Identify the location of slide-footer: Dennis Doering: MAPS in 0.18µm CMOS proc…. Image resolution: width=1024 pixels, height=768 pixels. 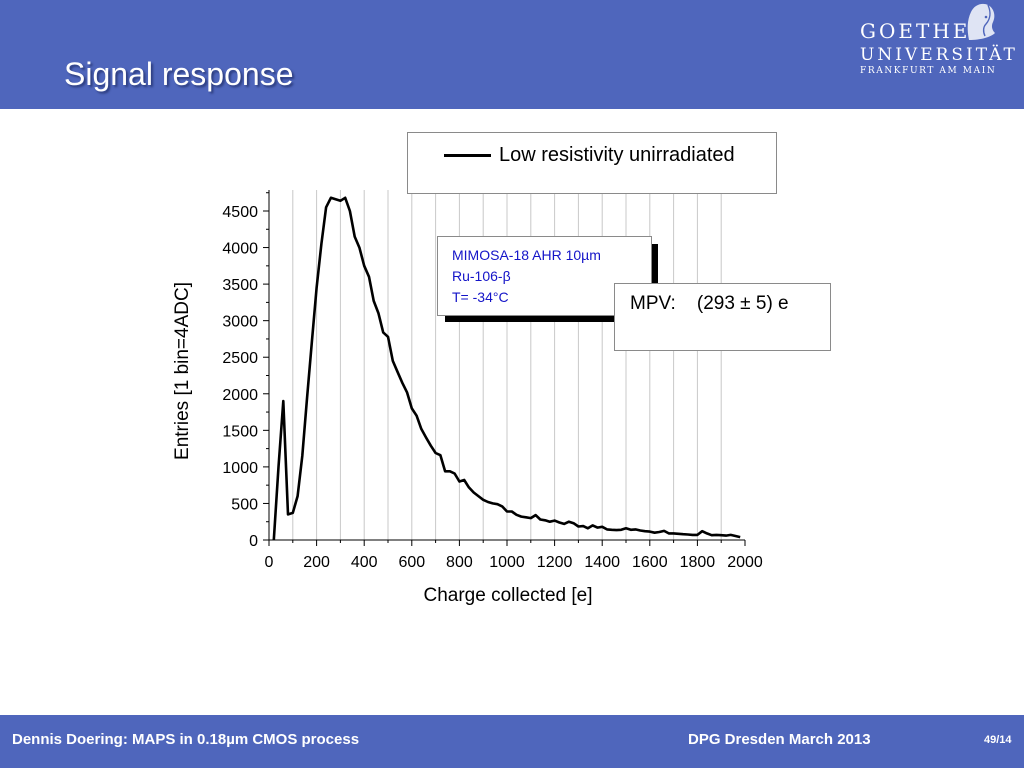
(512, 741).